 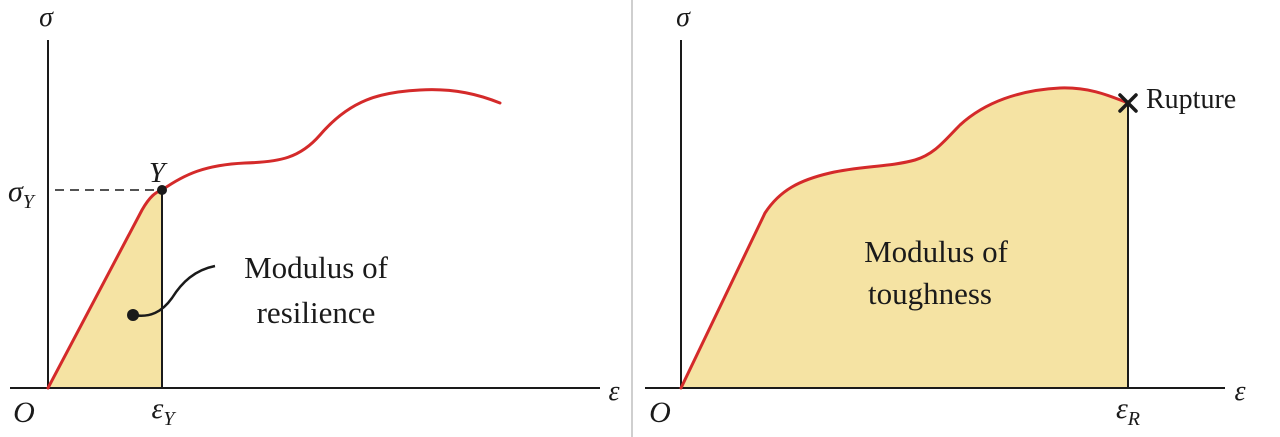 What do you see at coordinates (46, 17) in the screenshot?
I see `left-y-axis-label: σ` at bounding box center [46, 17].